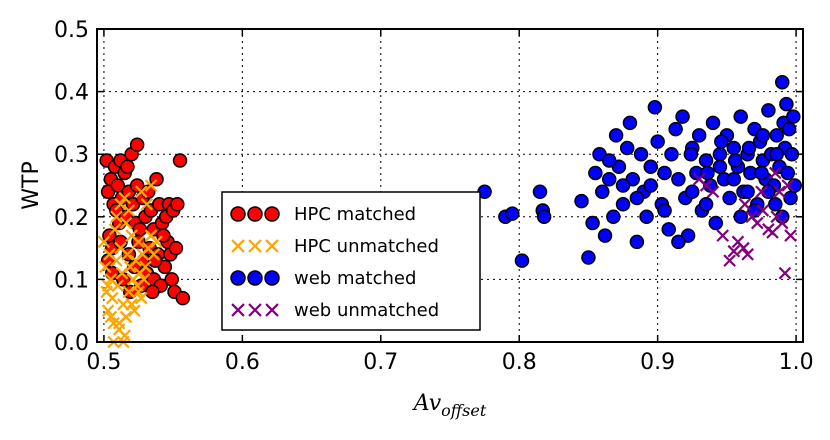 This screenshot has width=830, height=440. Describe the element at coordinates (335, 246) in the screenshot. I see `legend-entry: HPC unmatched` at that location.